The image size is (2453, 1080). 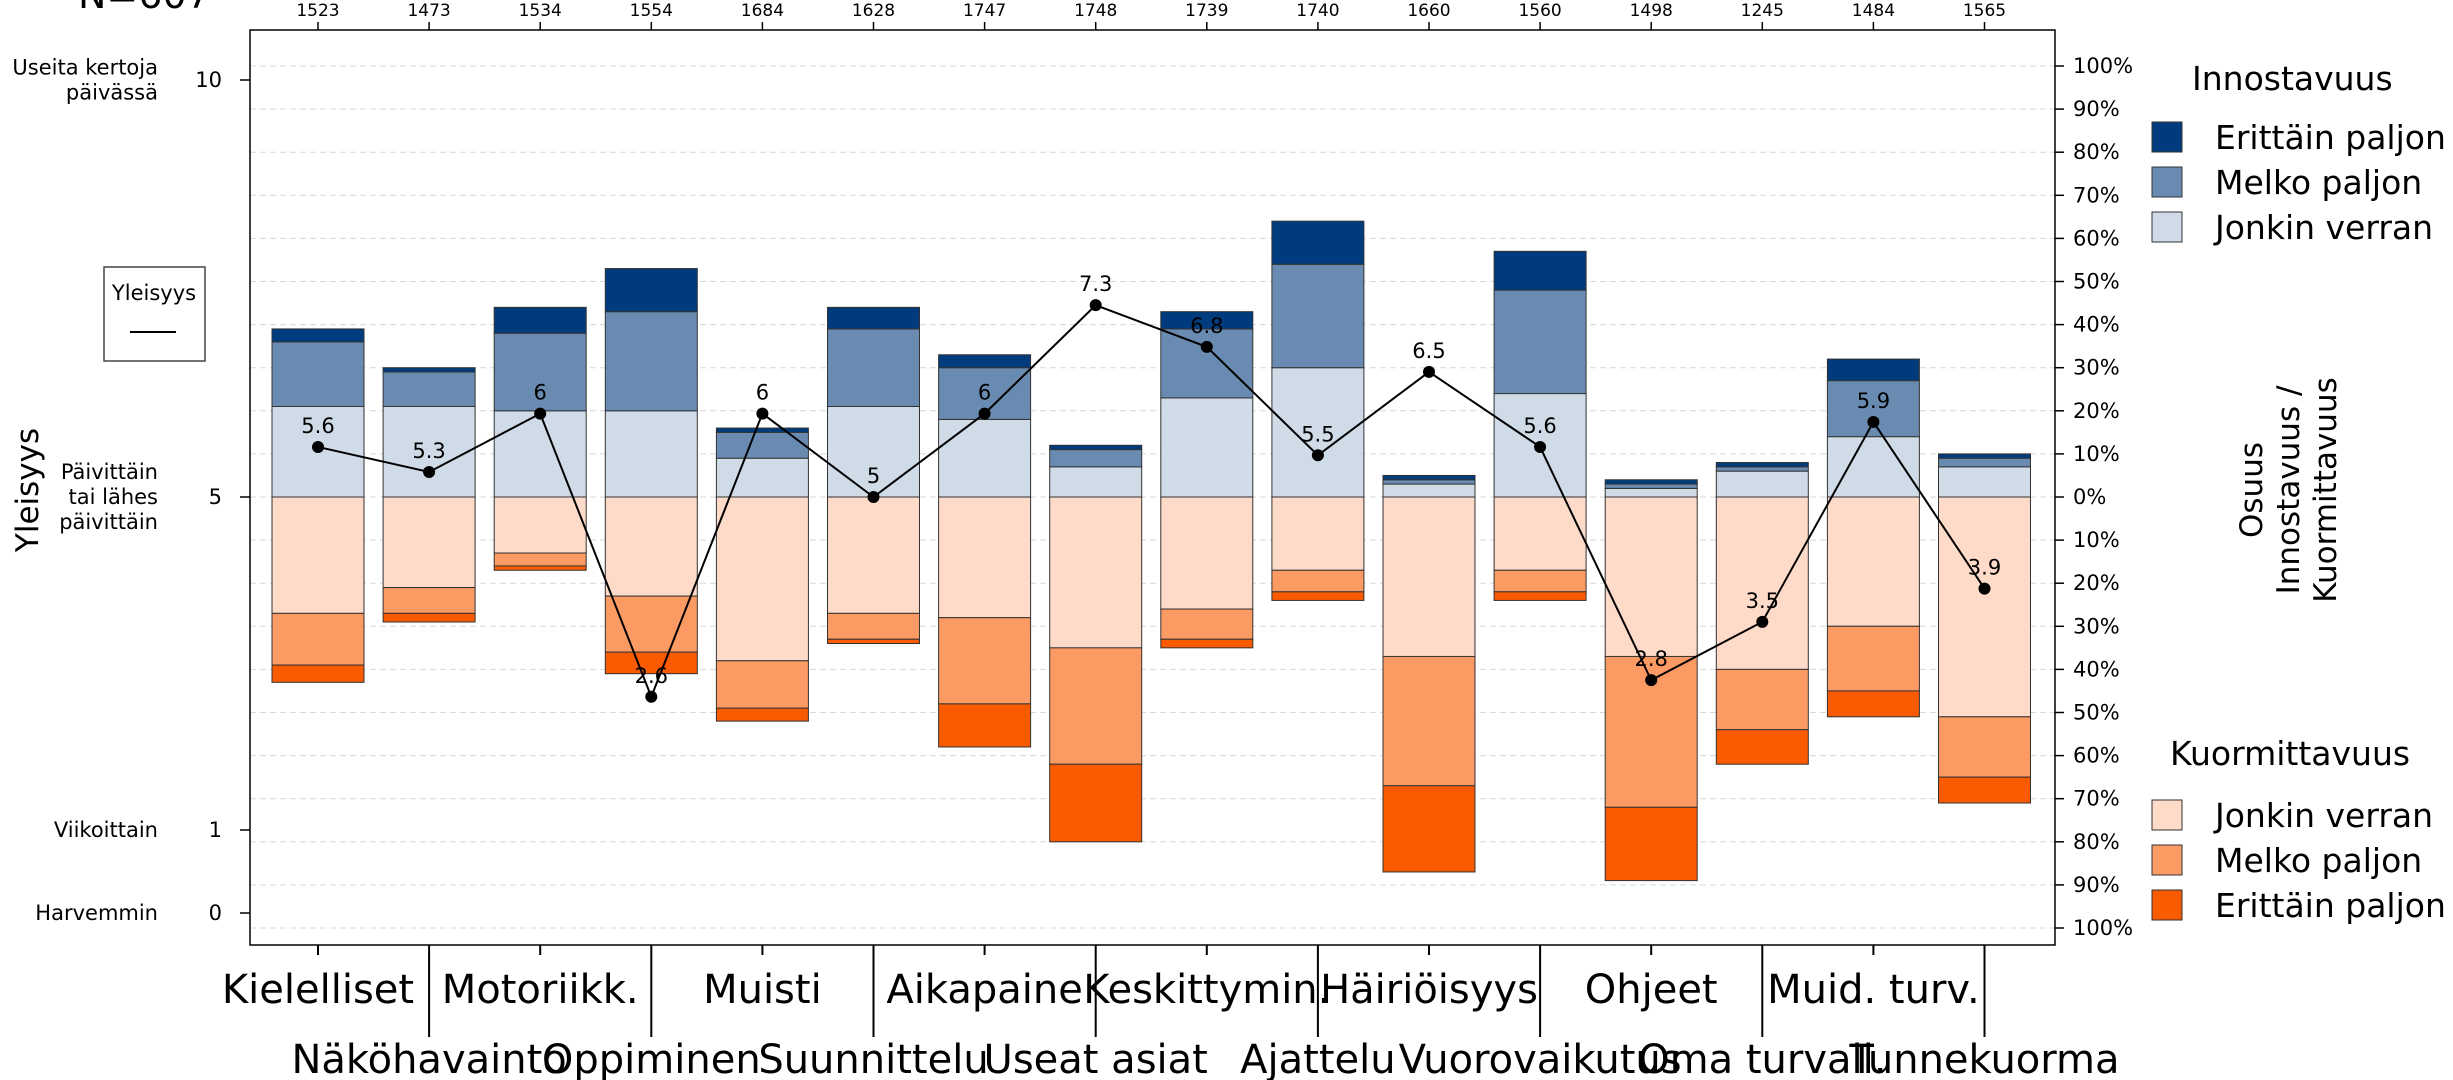 I want to click on yleisyys-value-label: 5.6, so click(x=1539, y=426).